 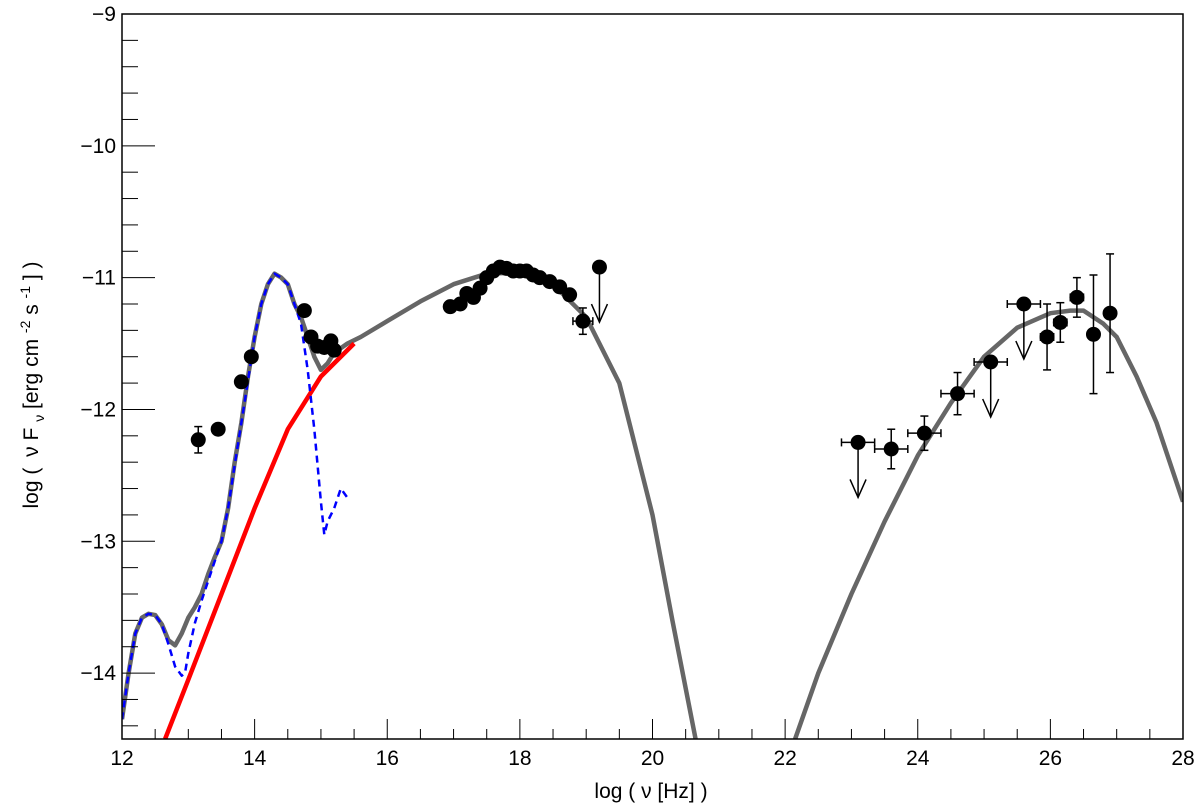 What do you see at coordinates (39, 418) in the screenshot?
I see `y-title-subscript: ν` at bounding box center [39, 418].